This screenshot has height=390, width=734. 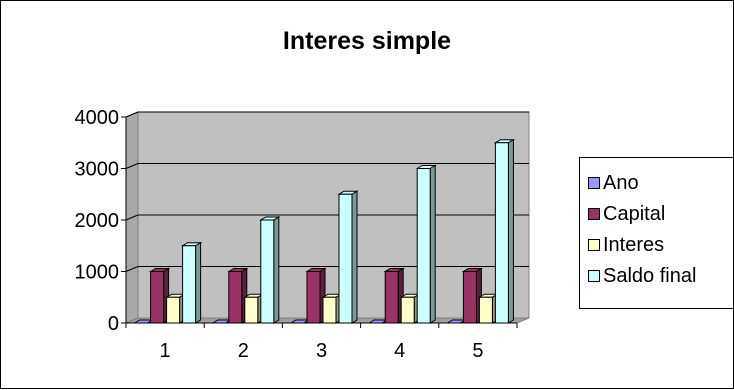 I want to click on legend-item: Capital, so click(x=626, y=214).